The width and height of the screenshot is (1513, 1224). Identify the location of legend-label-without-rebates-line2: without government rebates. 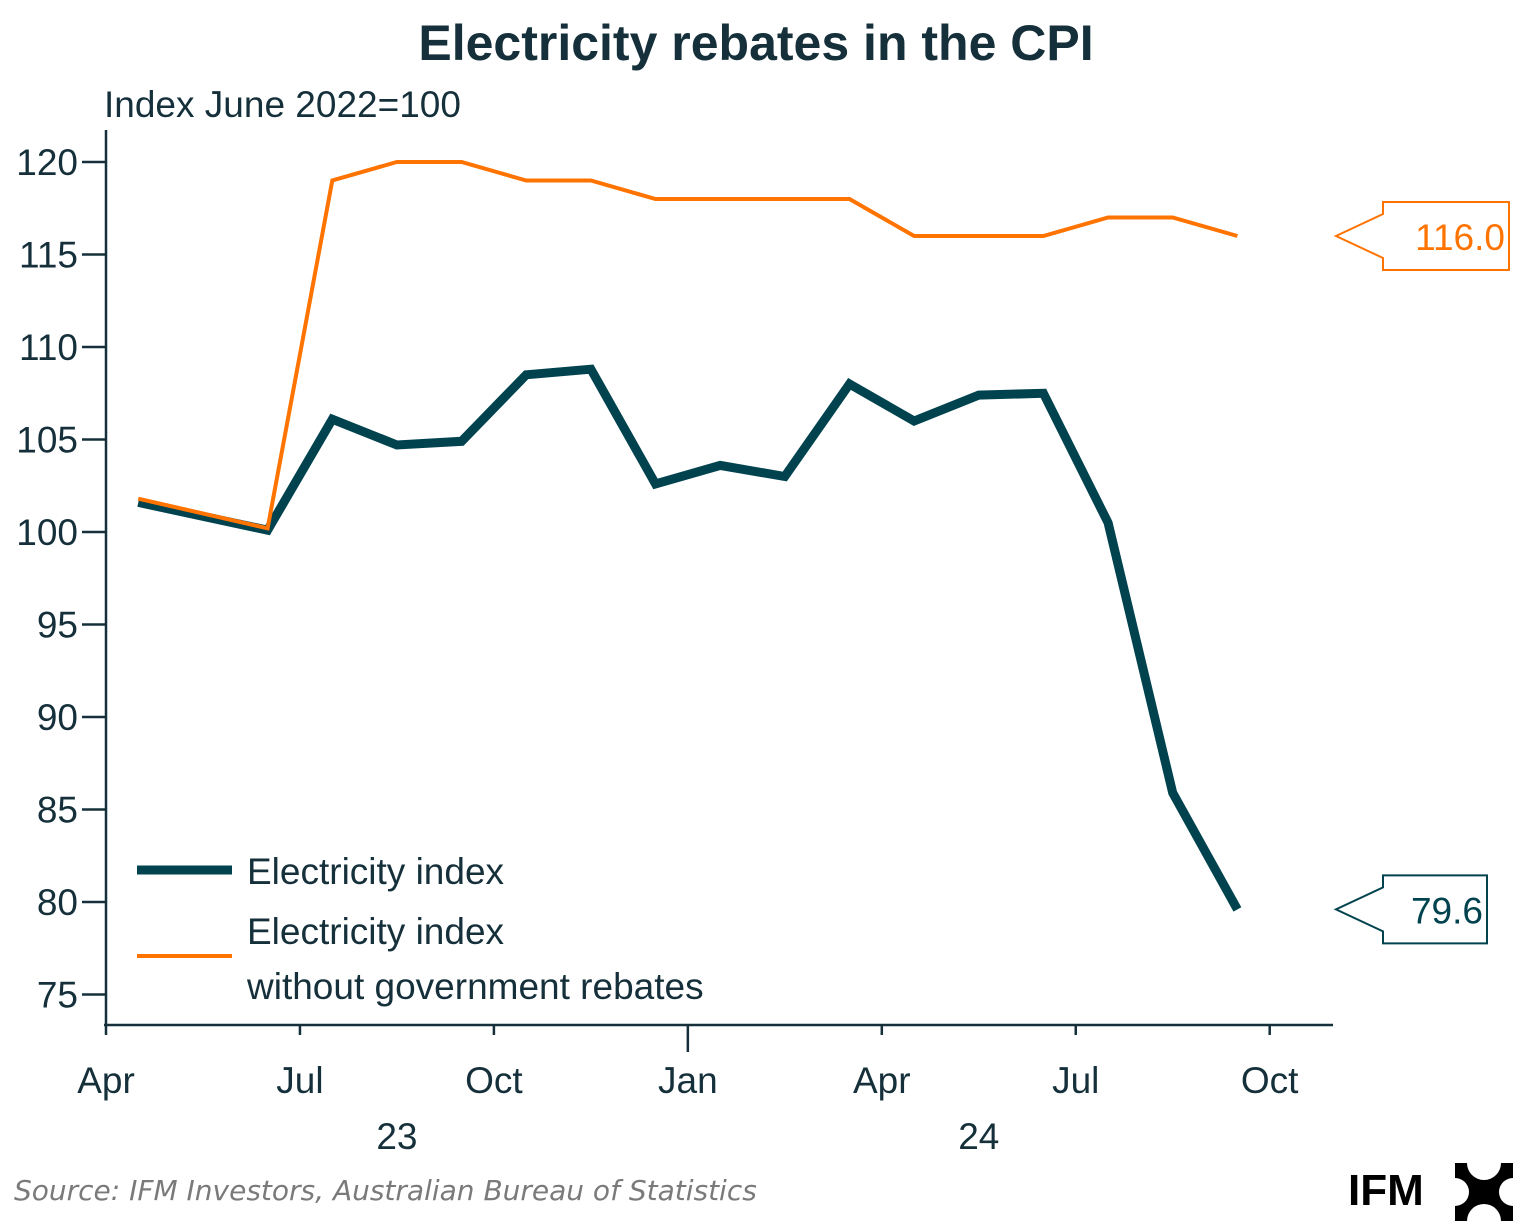
(475, 986).